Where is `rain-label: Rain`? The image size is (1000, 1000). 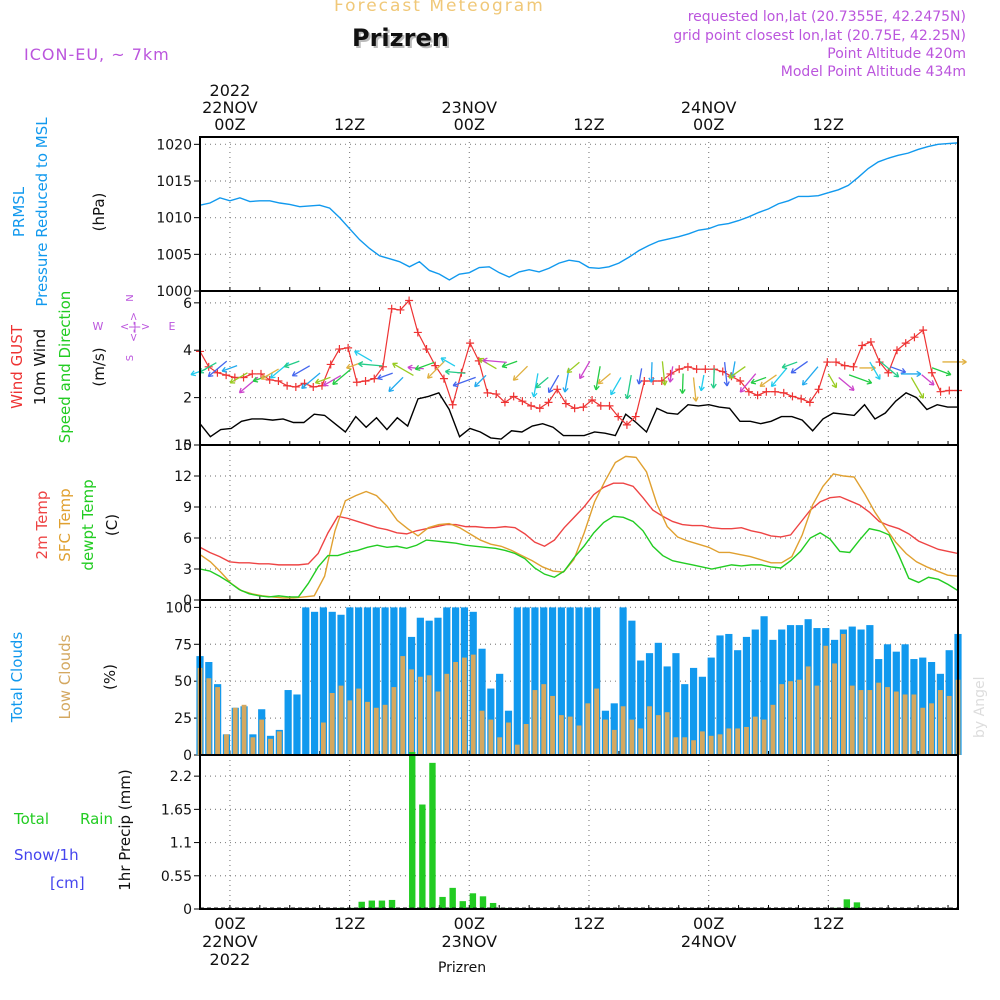 rain-label: Rain is located at coordinates (96, 819).